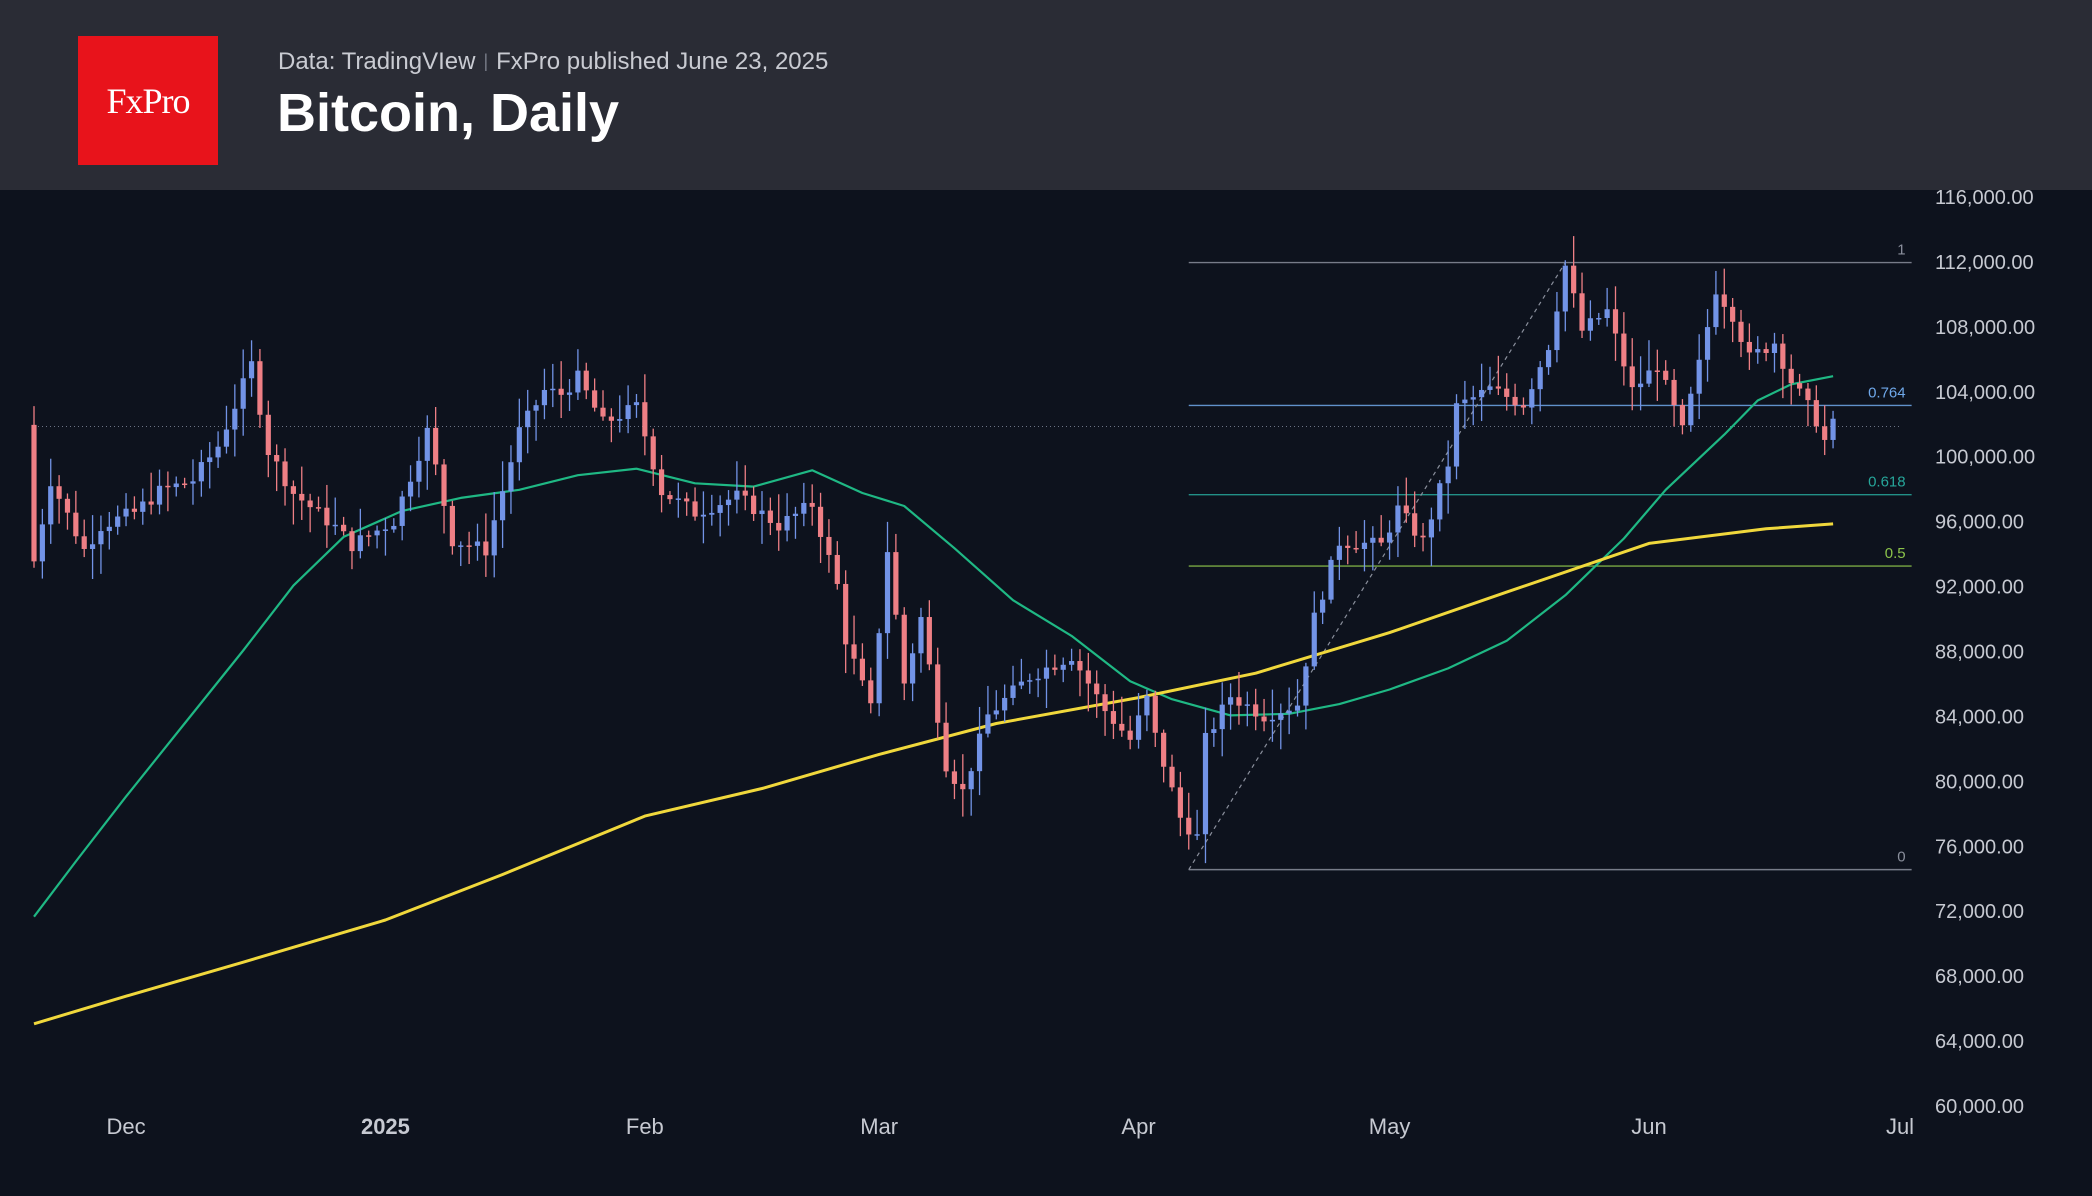  Describe the element at coordinates (1887, 482) in the screenshot. I see `fib-level-label: 0.618` at that location.